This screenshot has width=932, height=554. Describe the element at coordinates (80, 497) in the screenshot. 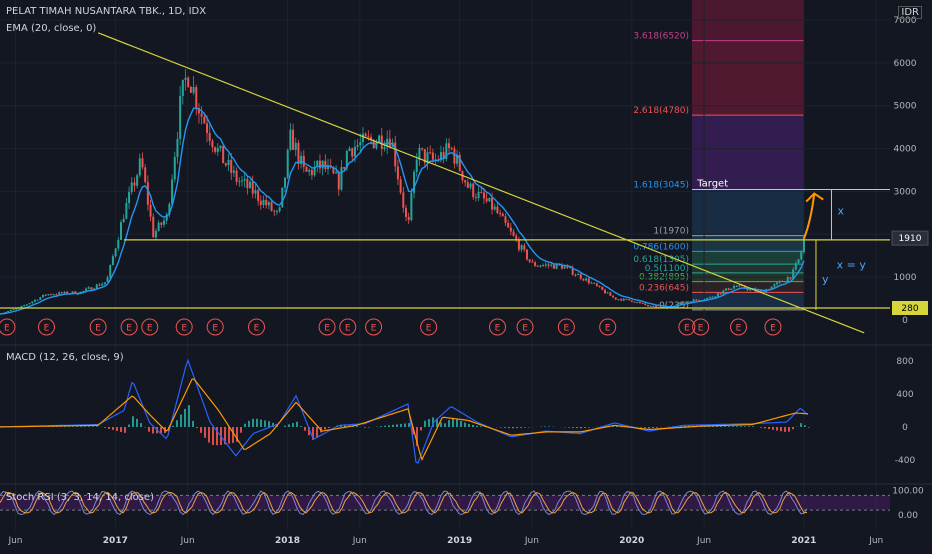

I see `stoch-legend: Stoch RSI (3, 3, 14, 14, close)` at that location.